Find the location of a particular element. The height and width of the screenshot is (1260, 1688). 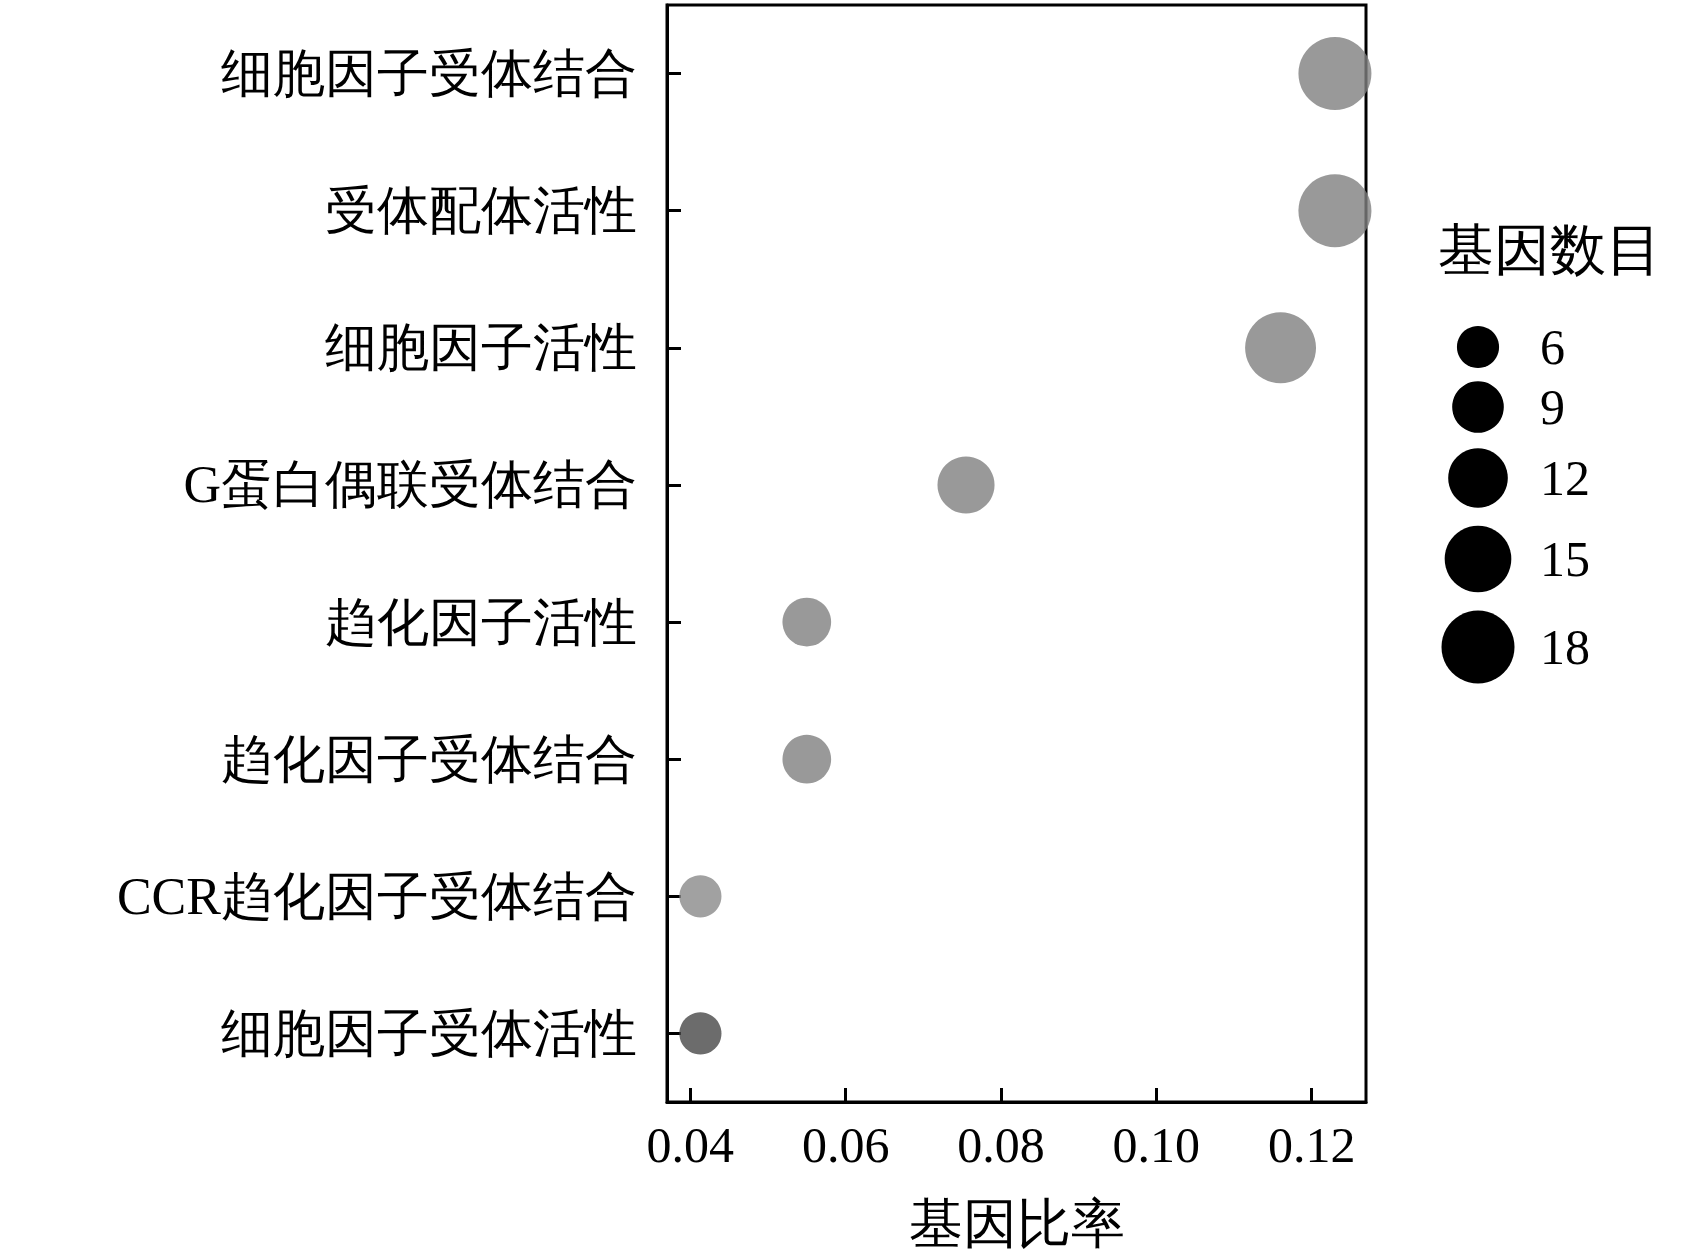

y-tick-label: 趋化因子活性 is located at coordinates (481, 622).